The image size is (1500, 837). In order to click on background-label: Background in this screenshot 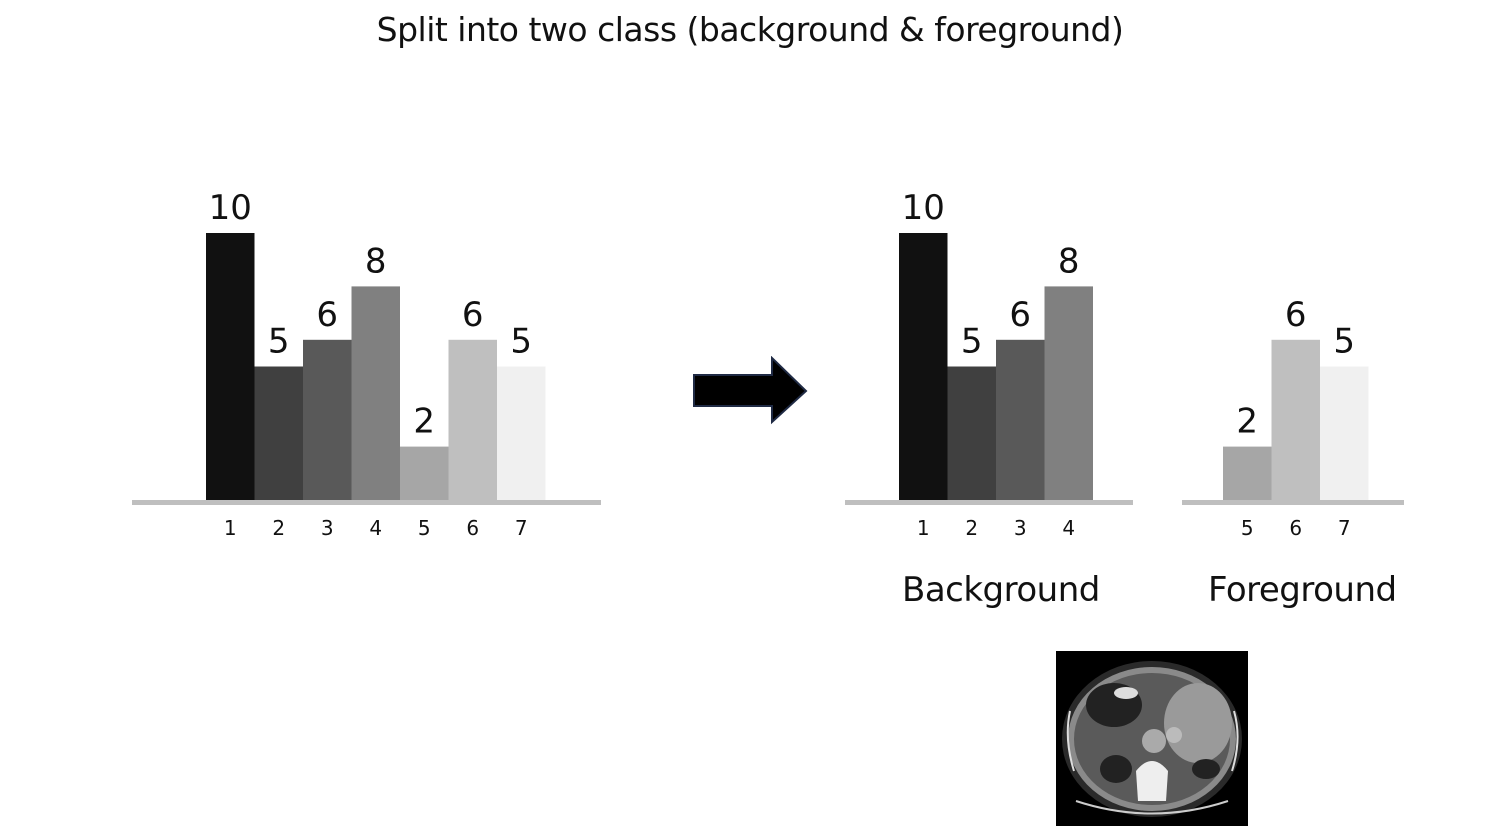, I will do `click(1001, 590)`.